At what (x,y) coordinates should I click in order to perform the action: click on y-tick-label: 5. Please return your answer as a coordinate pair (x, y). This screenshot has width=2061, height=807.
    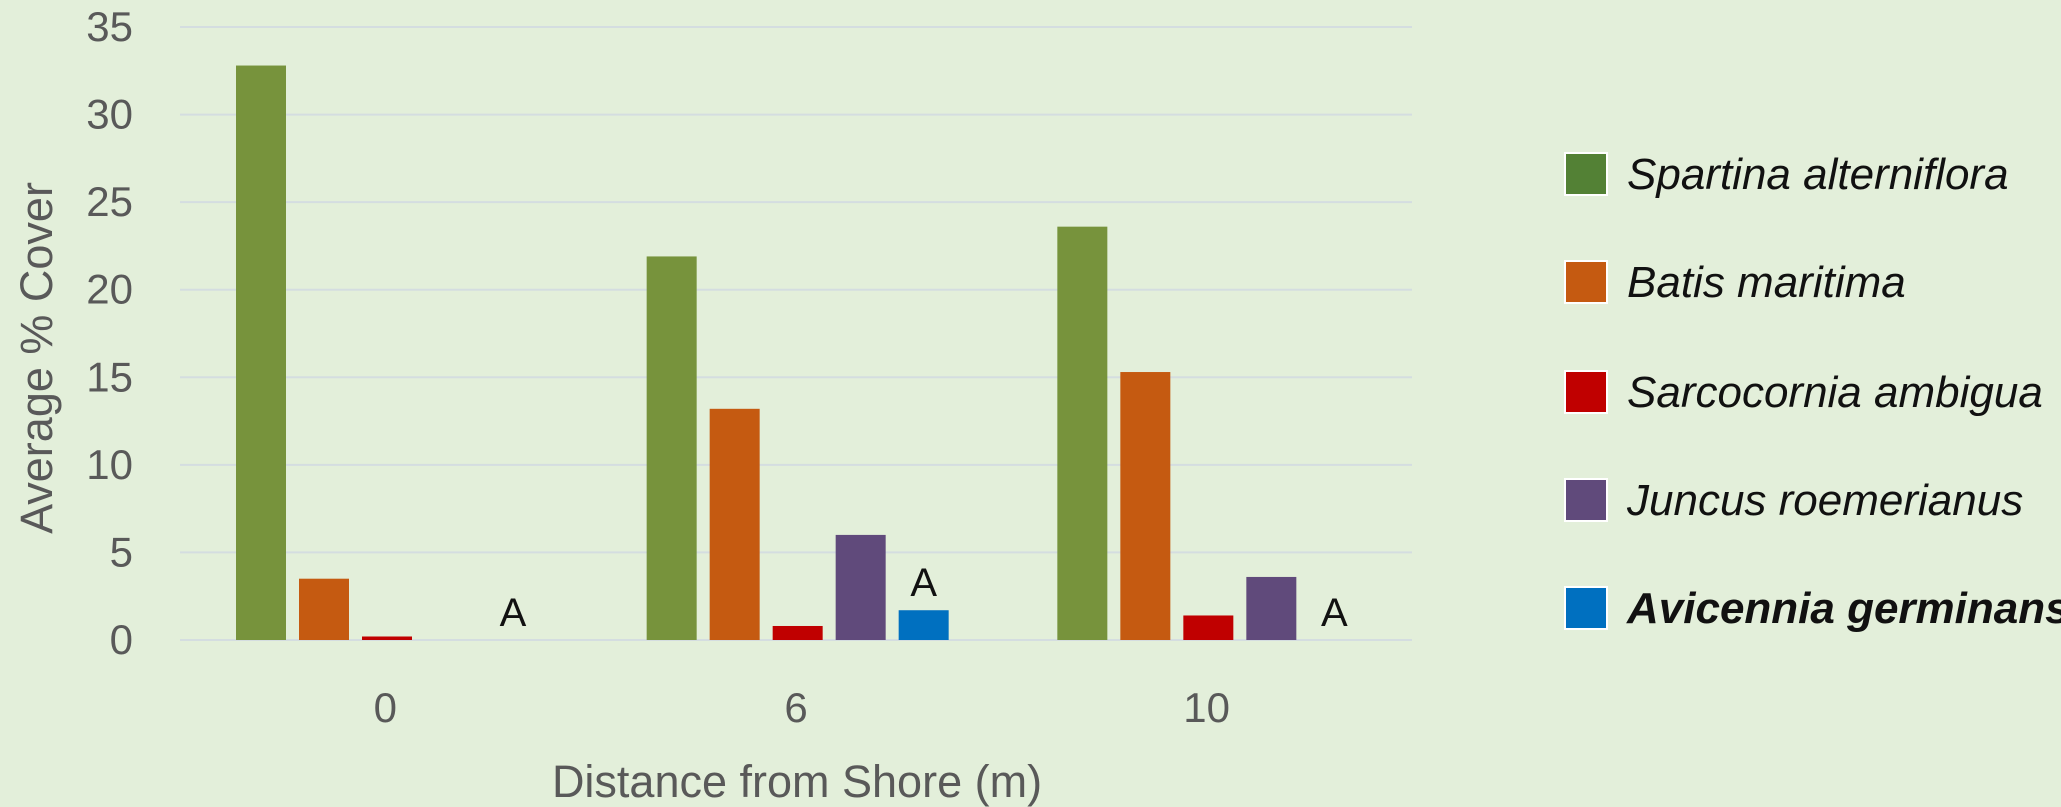
    Looking at the image, I should click on (121, 551).